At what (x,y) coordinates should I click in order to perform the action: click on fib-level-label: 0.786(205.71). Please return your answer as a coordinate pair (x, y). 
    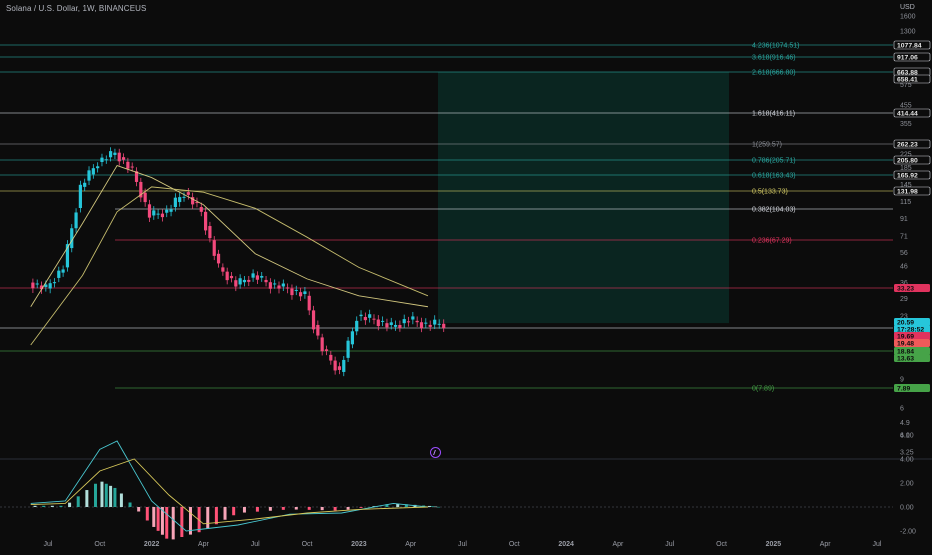
    Looking at the image, I should click on (774, 161).